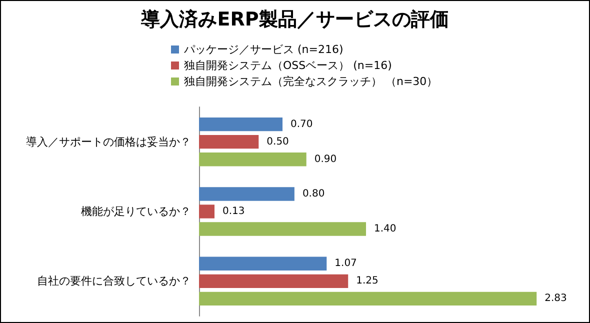  Describe the element at coordinates (277, 142) in the screenshot. I see `data-label: 0.50` at that location.